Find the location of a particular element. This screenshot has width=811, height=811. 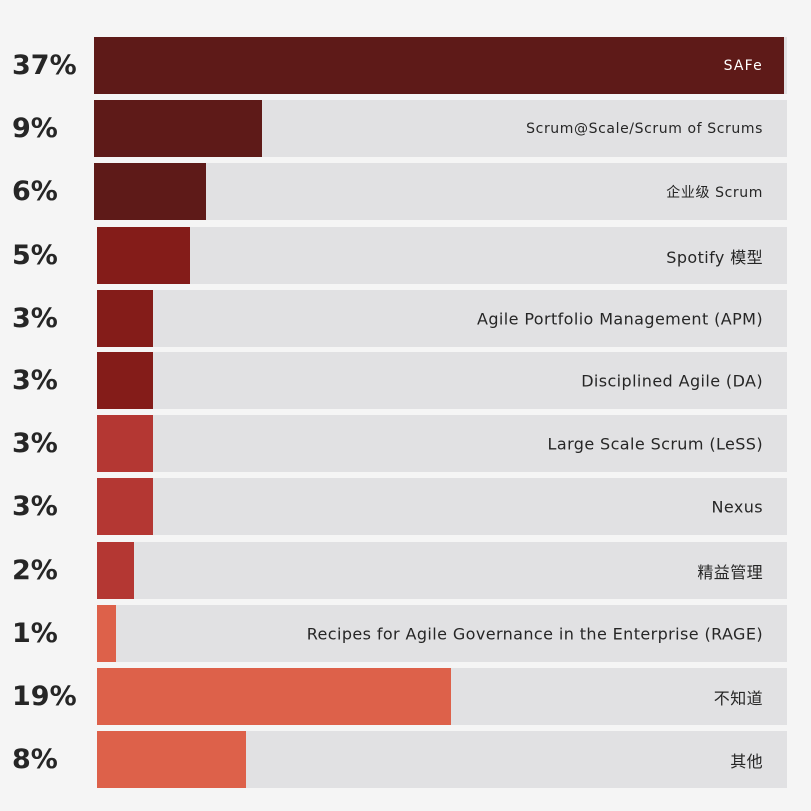

category-label: SAFe is located at coordinates (743, 65).